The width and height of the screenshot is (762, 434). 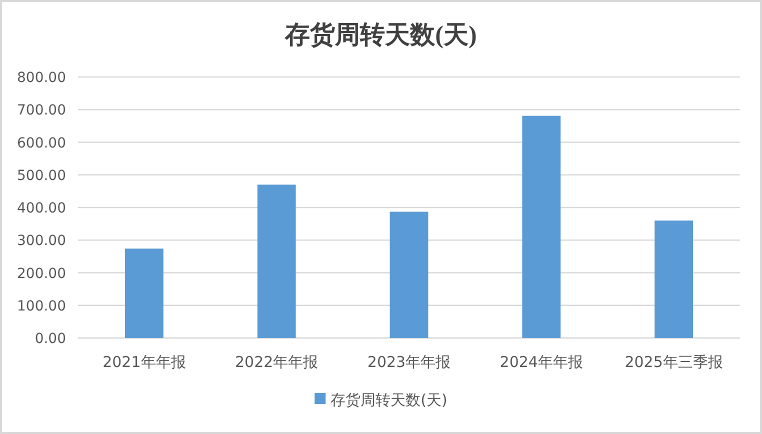 I want to click on xtick: 2022年年报, so click(x=276, y=362).